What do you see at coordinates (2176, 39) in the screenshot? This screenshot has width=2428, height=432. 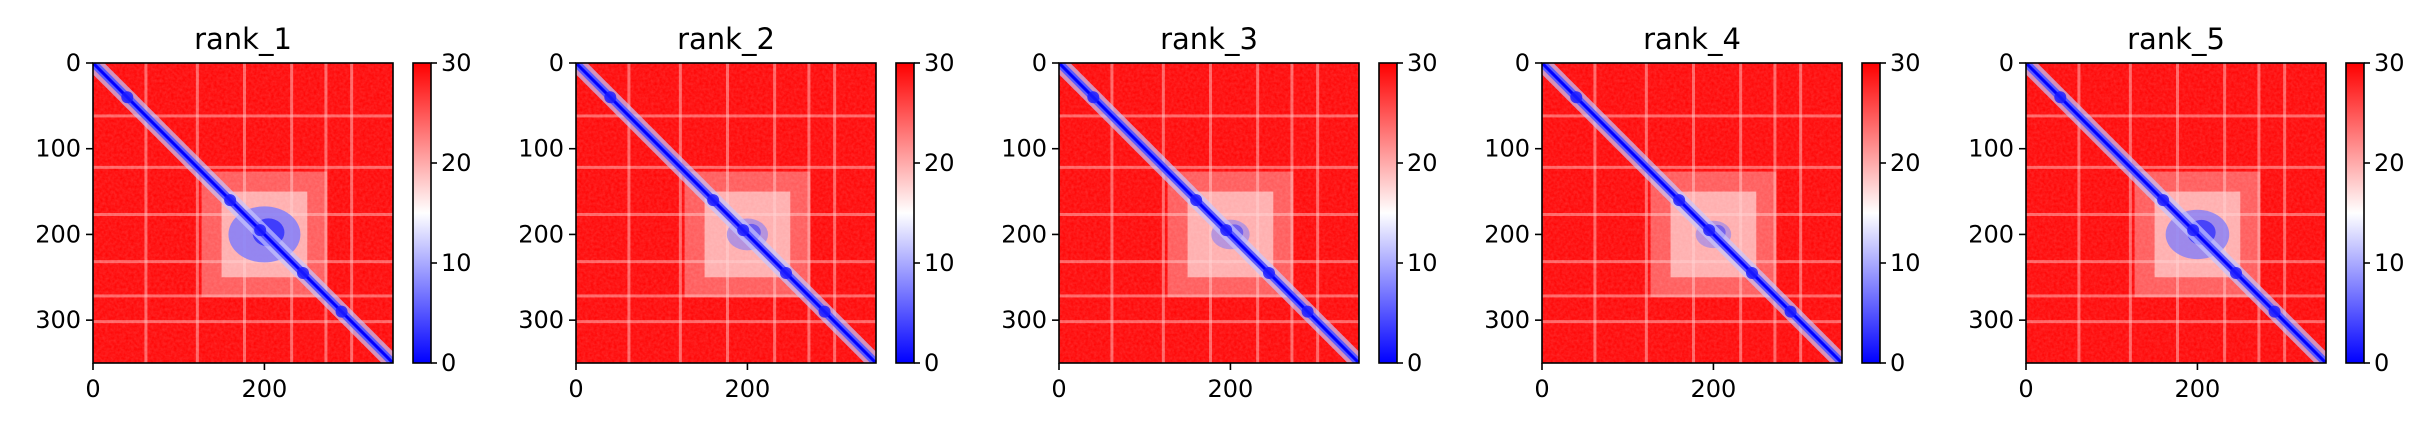 I see `panel-title: rank_5` at bounding box center [2176, 39].